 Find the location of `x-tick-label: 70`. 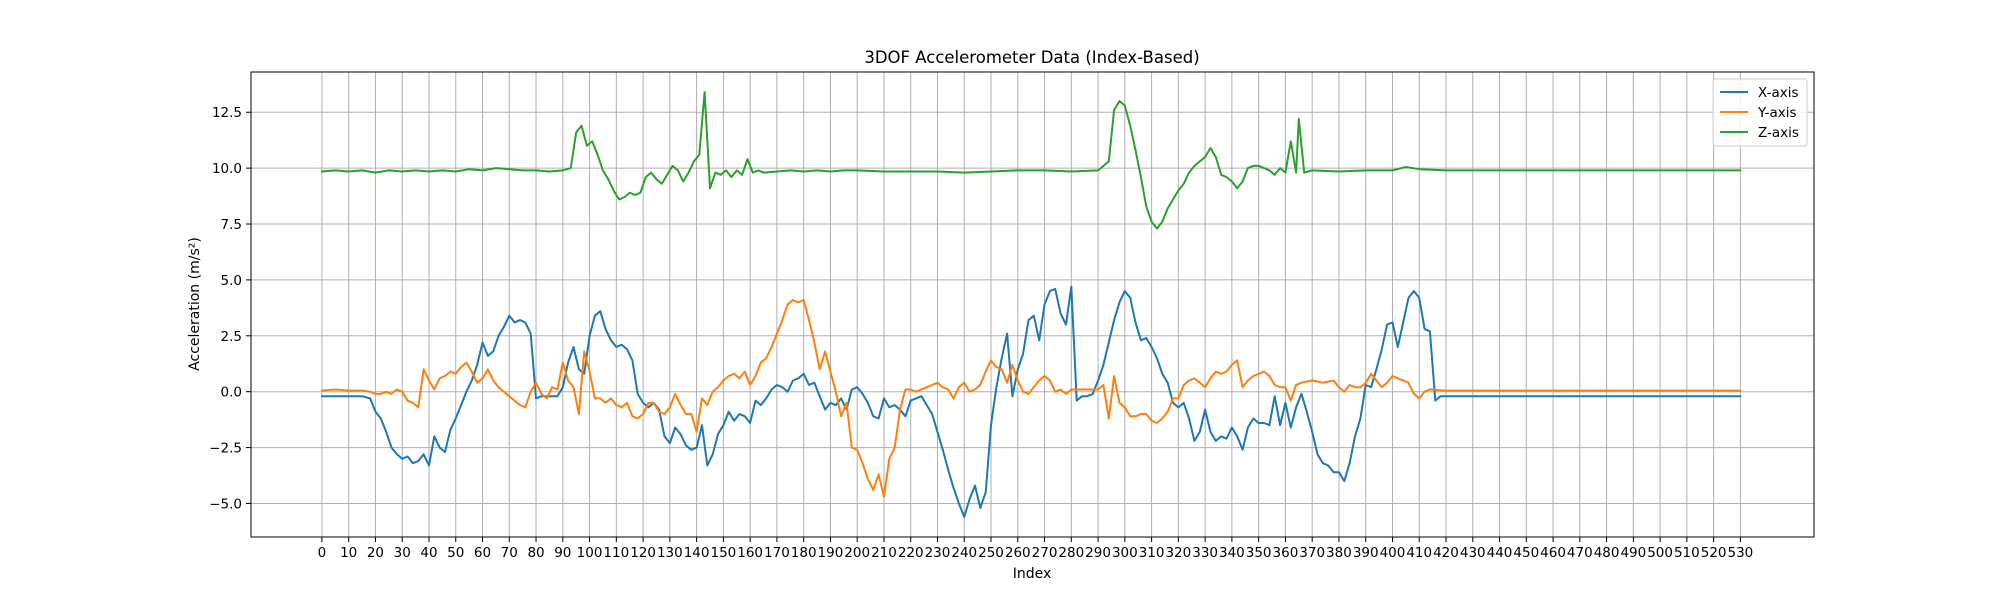

x-tick-label: 70 is located at coordinates (509, 553).